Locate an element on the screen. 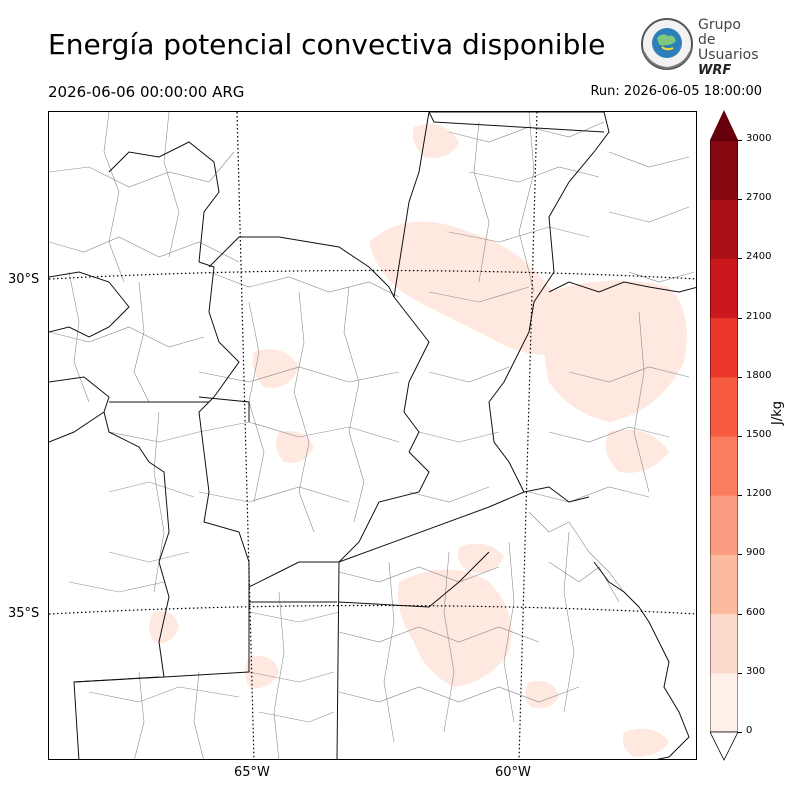 The width and height of the screenshot is (800, 800). logo-line-1: Grupo de is located at coordinates (719, 32).